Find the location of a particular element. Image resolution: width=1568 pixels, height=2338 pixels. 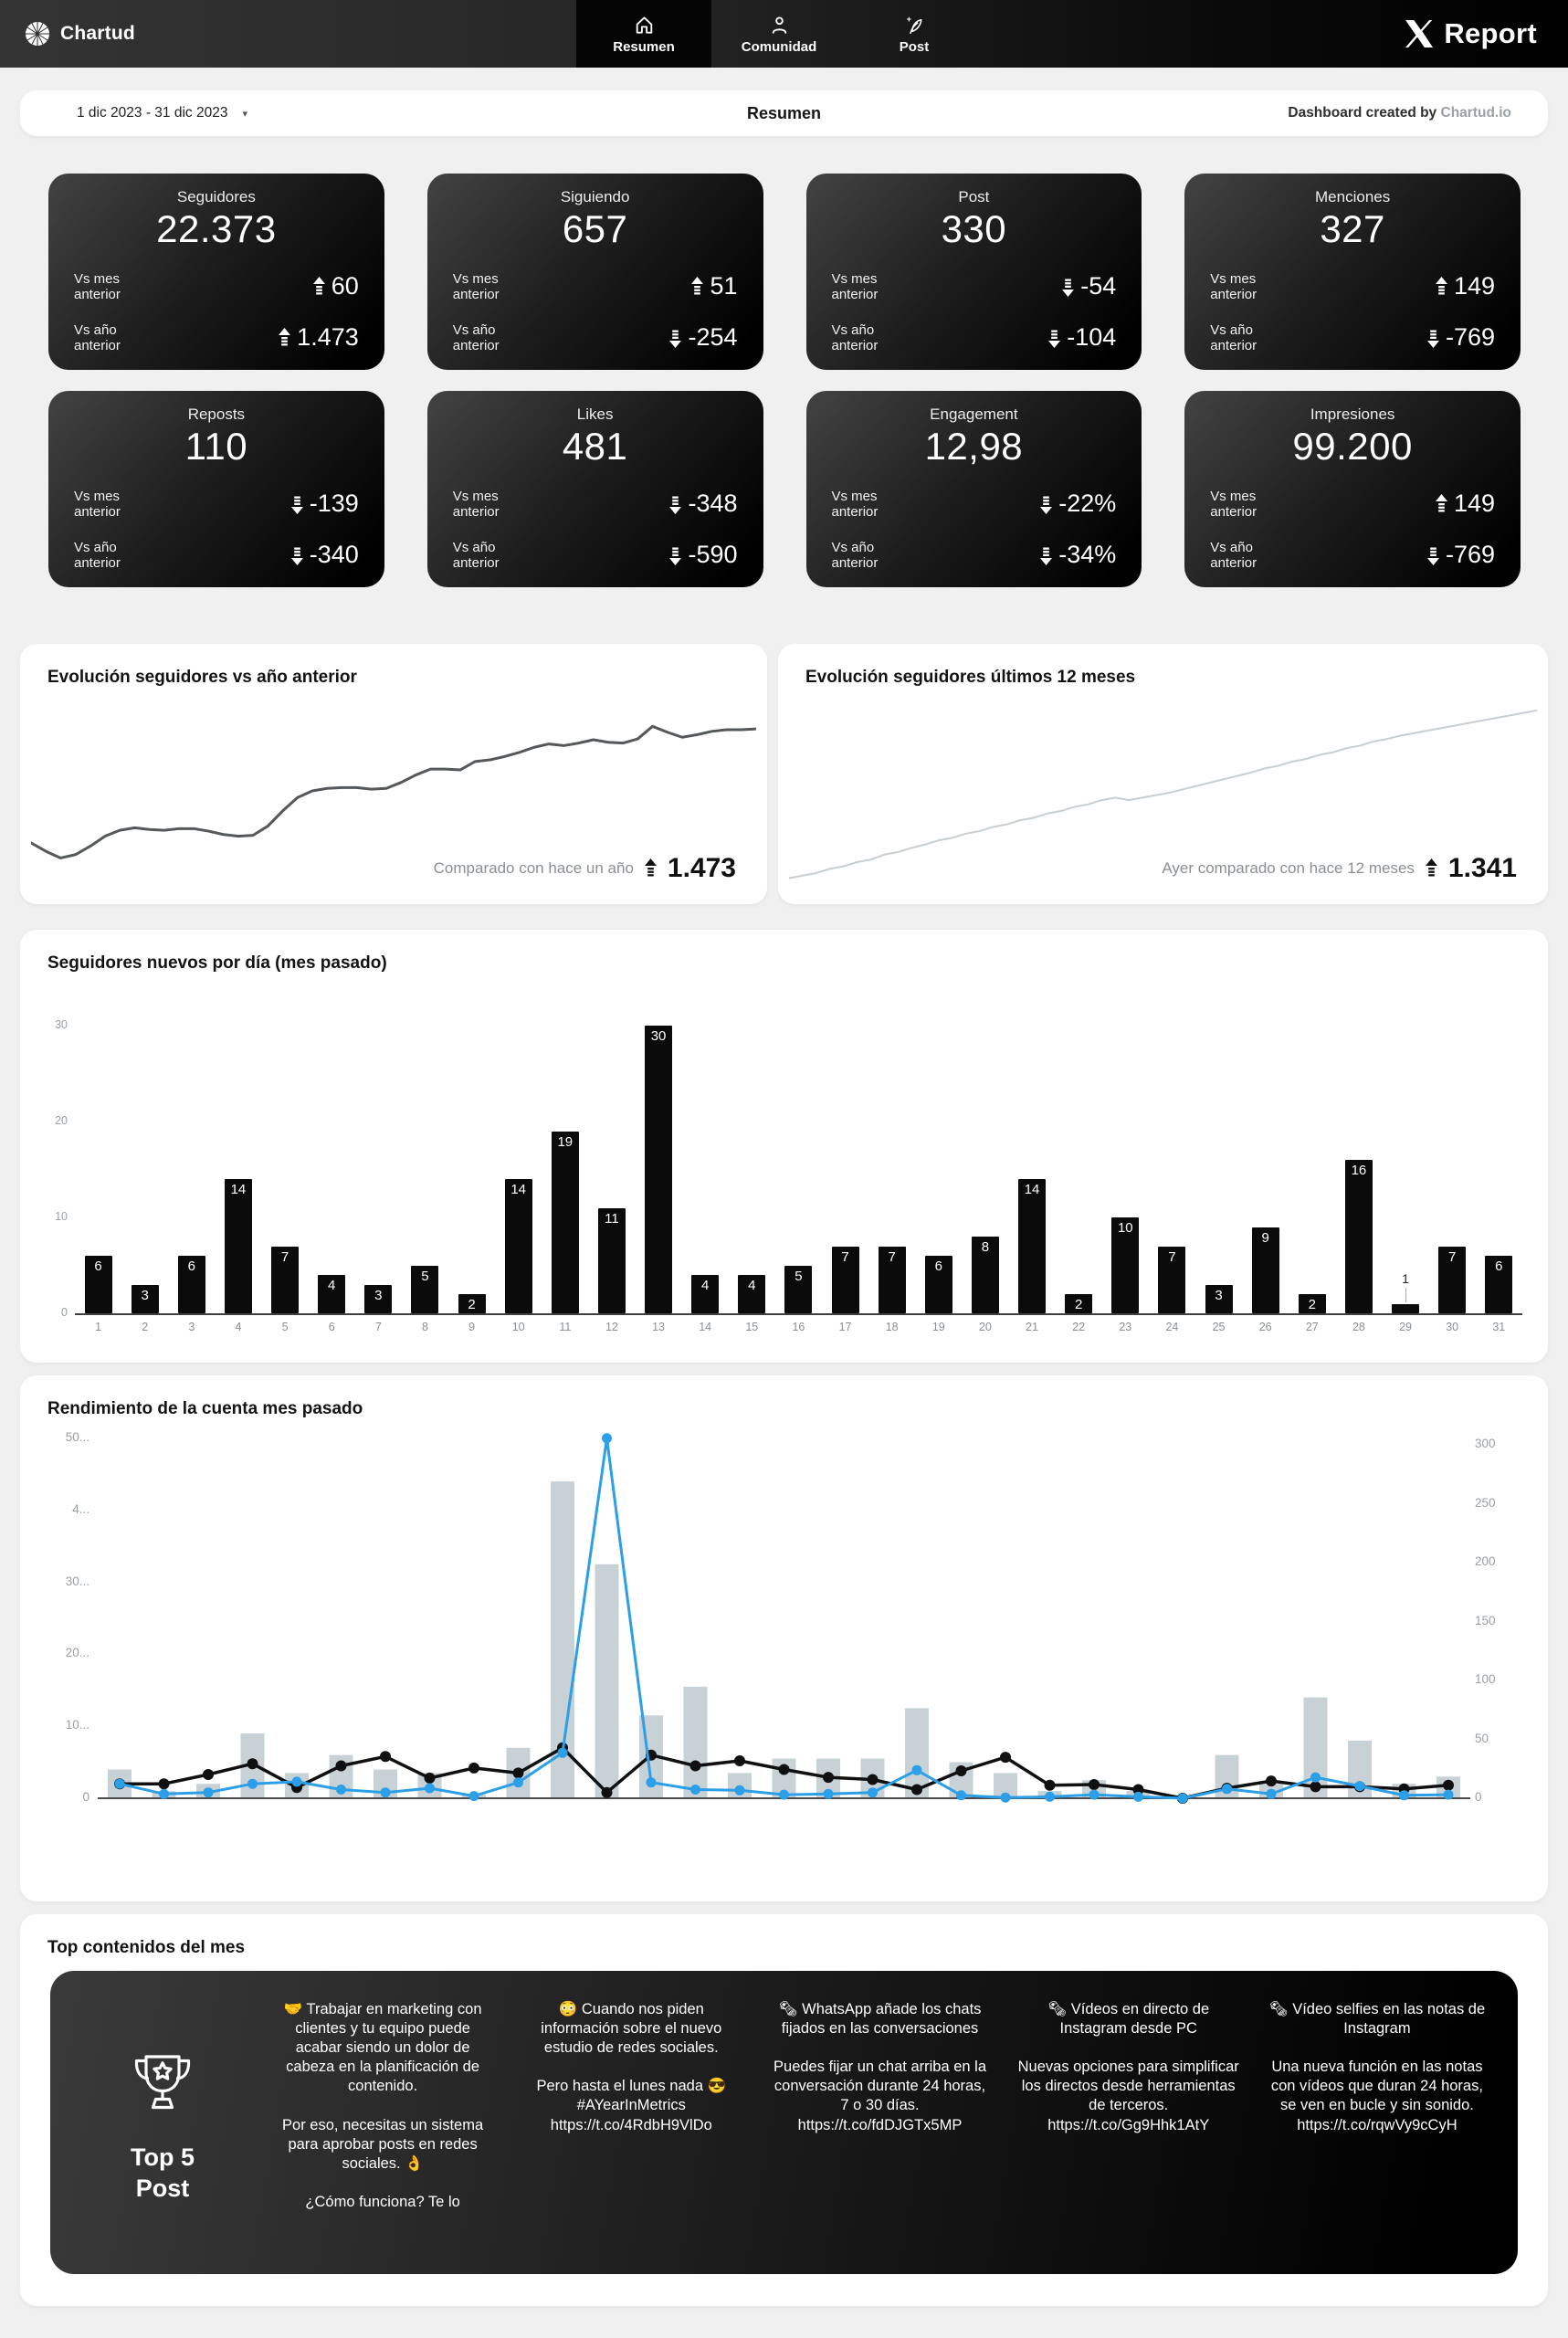

right-axis-label: 250 is located at coordinates (1485, 1502).